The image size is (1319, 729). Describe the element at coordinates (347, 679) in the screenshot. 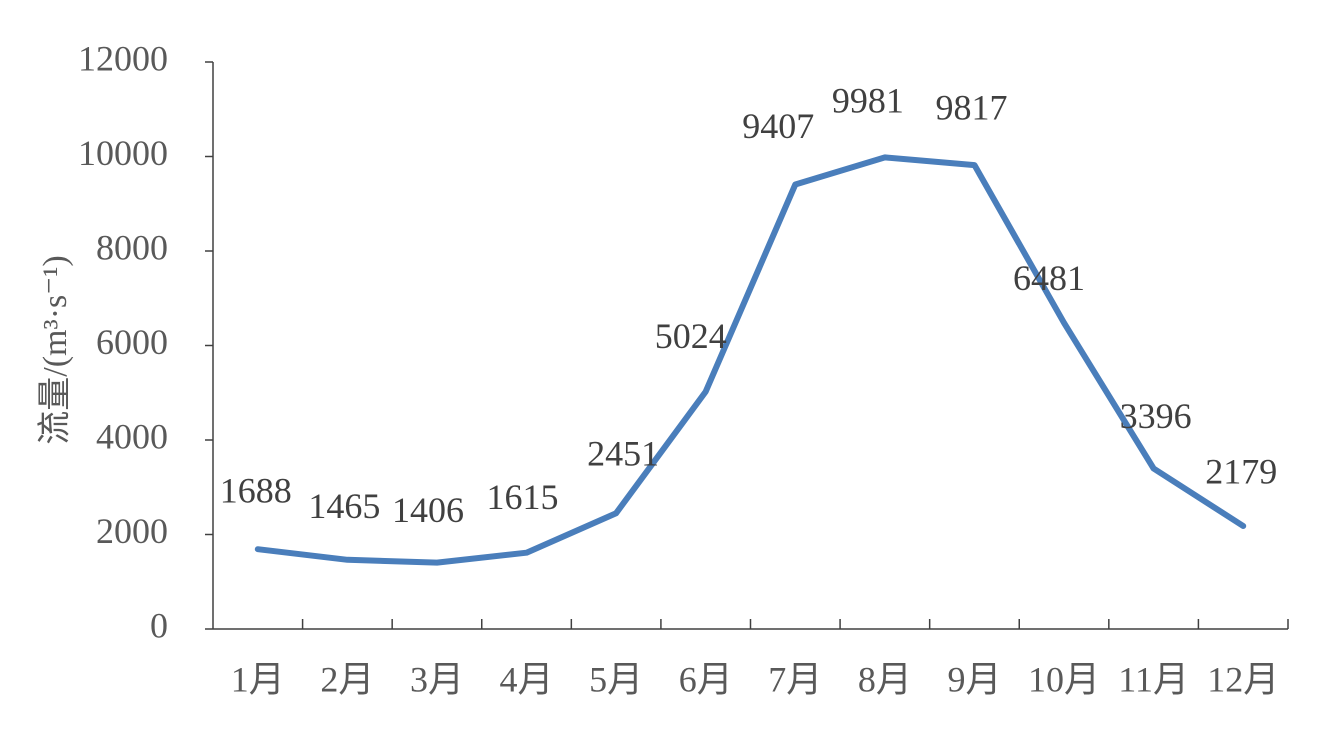

I see `x-tick-label: 2月` at that location.